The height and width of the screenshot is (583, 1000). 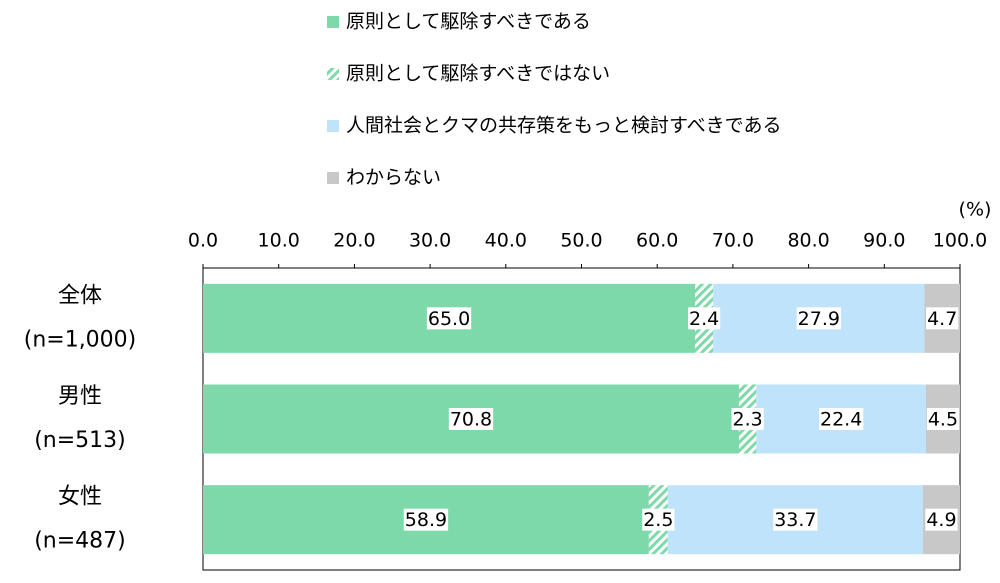 What do you see at coordinates (506, 241) in the screenshot?
I see `x-tick-label: 40.0` at bounding box center [506, 241].